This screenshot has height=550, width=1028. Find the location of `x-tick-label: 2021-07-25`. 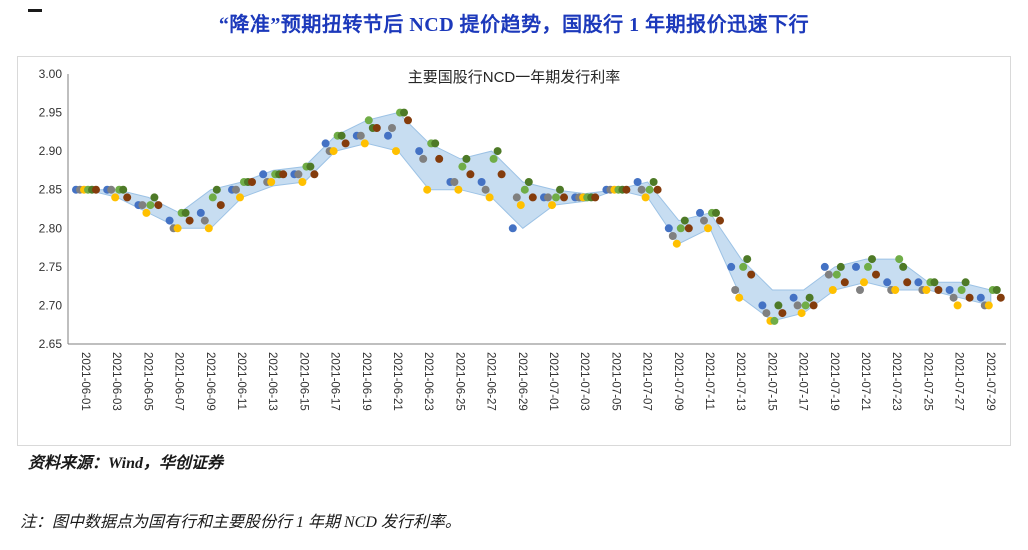

x-tick-label: 2021-07-25 is located at coordinates (927, 381).